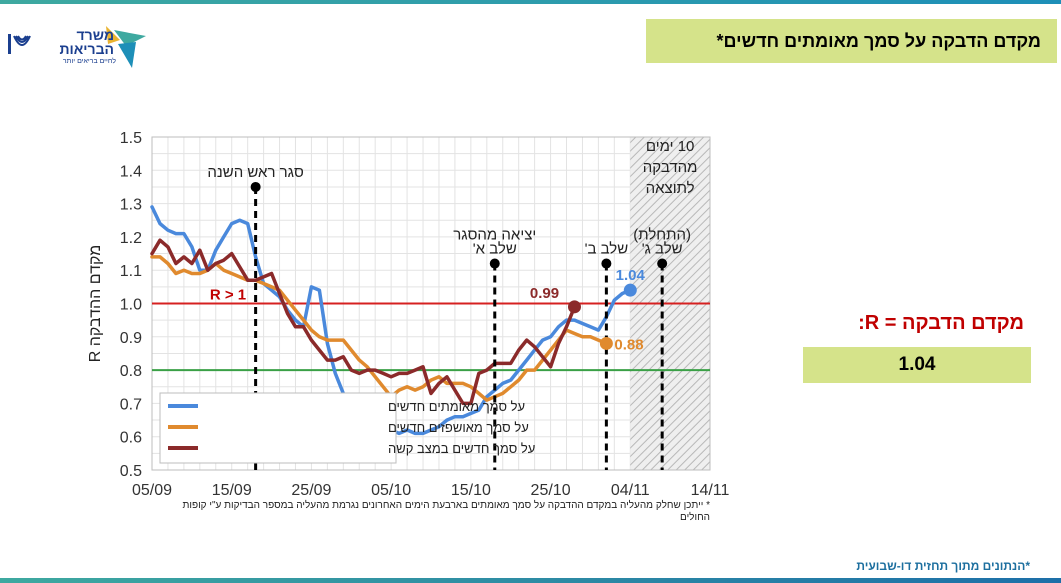 This screenshot has width=1061, height=583. Describe the element at coordinates (391, 490) in the screenshot. I see `x-tick-label: 05/10` at that location.